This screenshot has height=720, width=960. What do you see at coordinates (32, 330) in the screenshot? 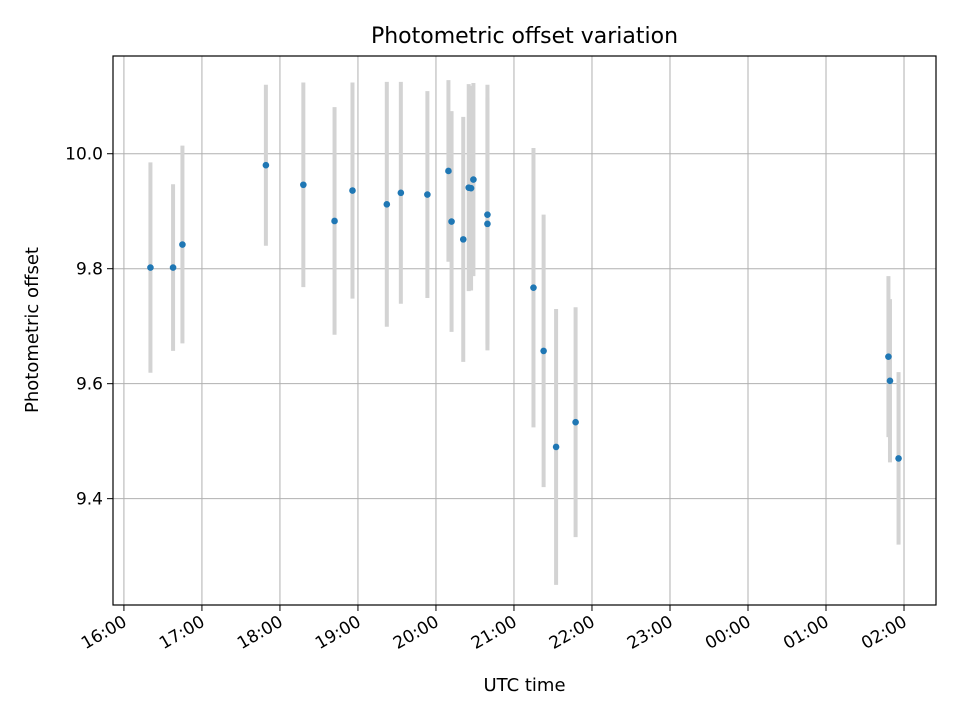
I see `y-axis-label: Photometric offset` at bounding box center [32, 330].